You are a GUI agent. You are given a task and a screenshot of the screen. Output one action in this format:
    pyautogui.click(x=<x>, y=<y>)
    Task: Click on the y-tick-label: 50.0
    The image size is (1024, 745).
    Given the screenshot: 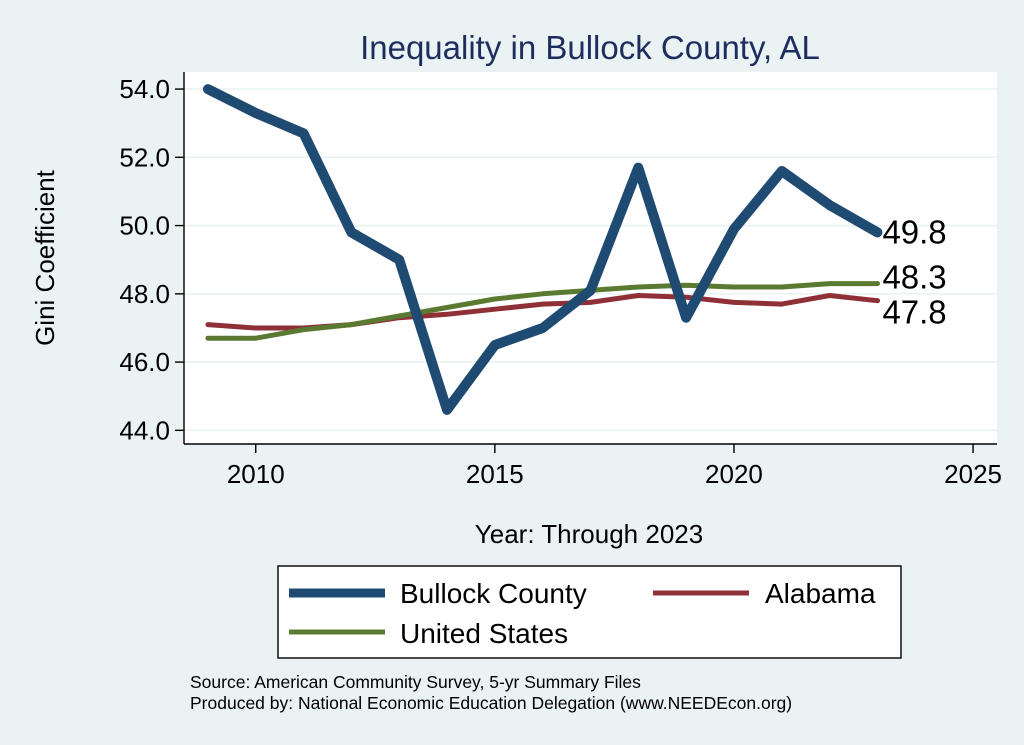 What is the action you would take?
    pyautogui.click(x=144, y=226)
    